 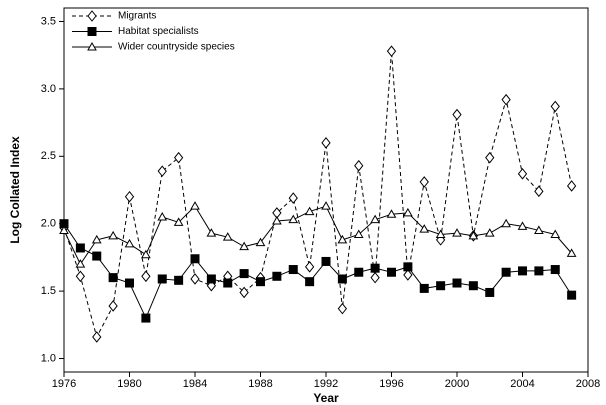 What do you see at coordinates (48, 291) in the screenshot?
I see `y-tick-label: 1.5` at bounding box center [48, 291].